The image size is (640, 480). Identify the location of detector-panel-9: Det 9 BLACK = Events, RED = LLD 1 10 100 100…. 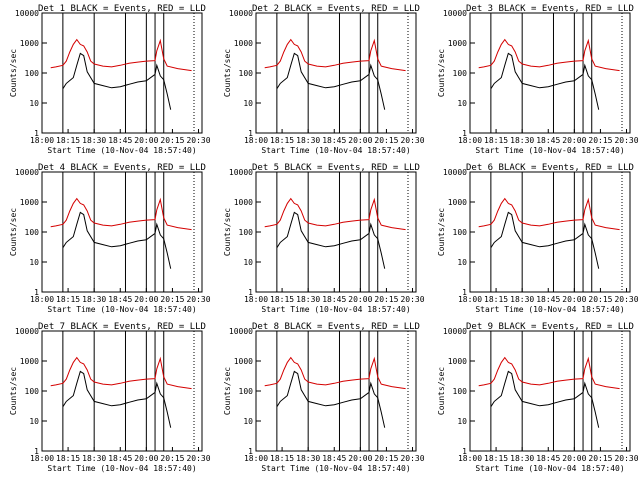
(538, 397).